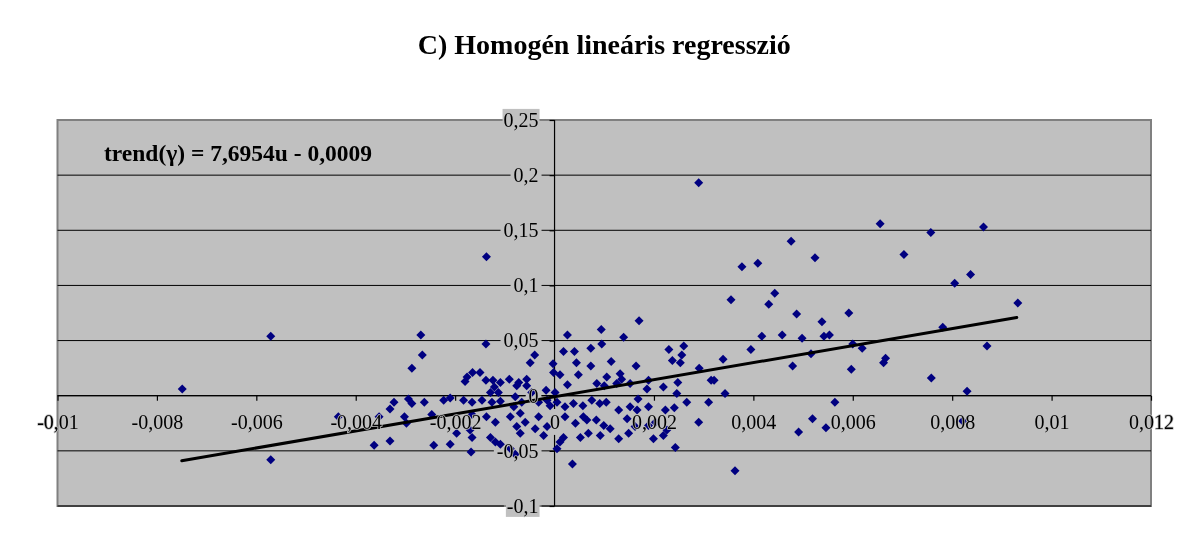  I want to click on y-tick-label: 0,05, so click(521, 340).